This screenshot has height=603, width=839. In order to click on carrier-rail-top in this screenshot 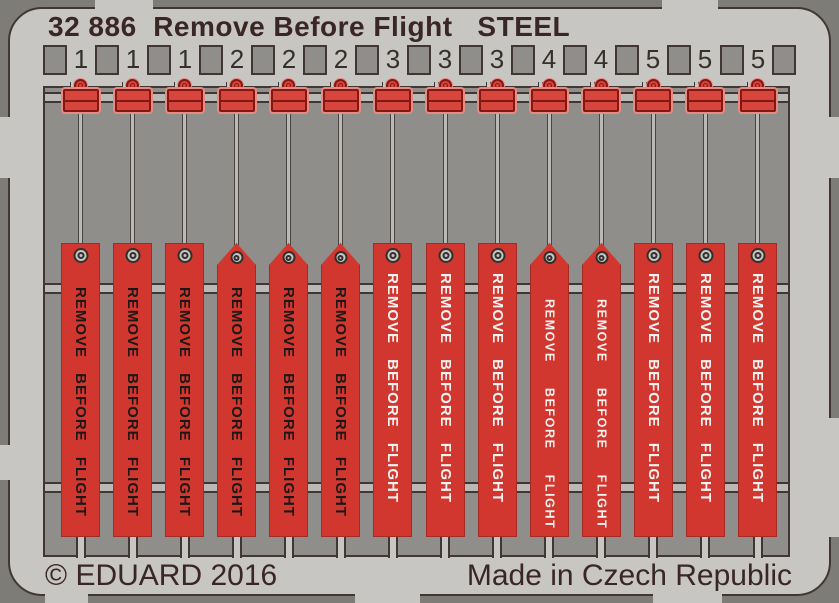, I will do `click(416, 97)`.